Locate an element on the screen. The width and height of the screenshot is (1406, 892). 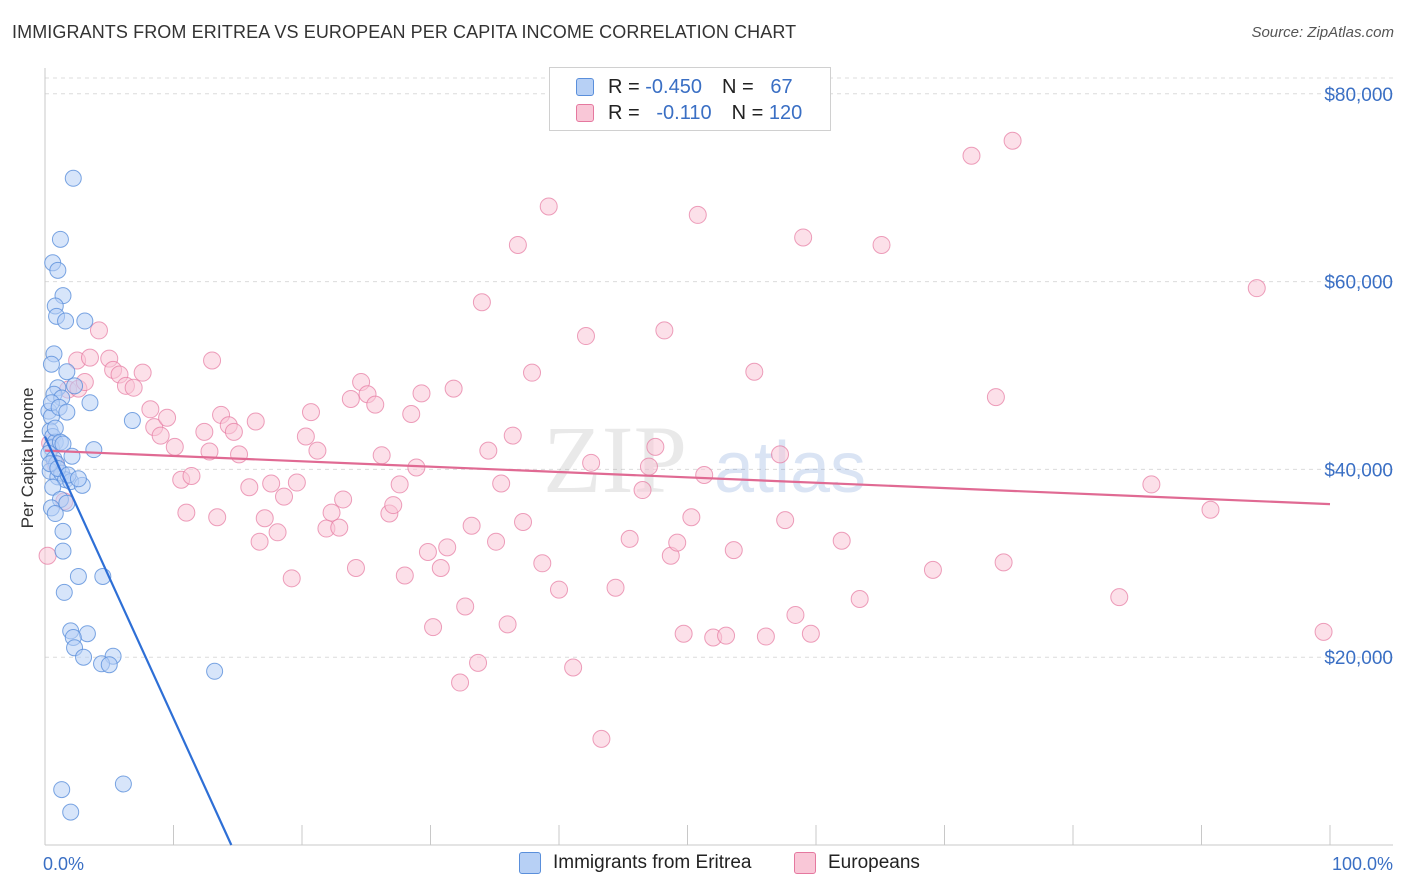
legend-n-value: 120 is located at coordinates (785, 112).